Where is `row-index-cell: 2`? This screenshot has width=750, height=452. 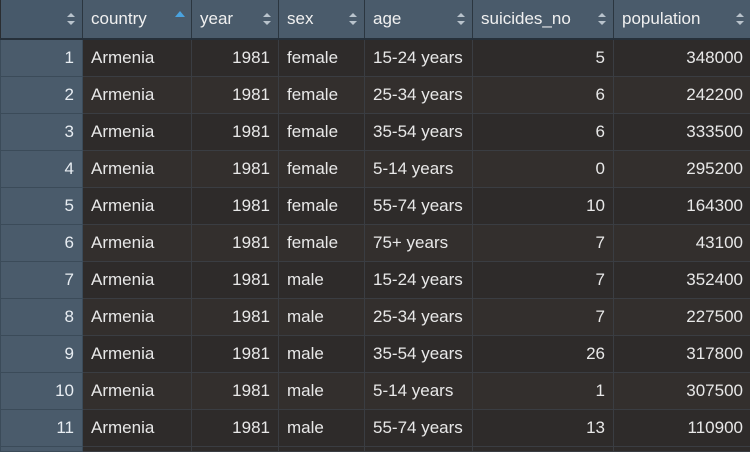 row-index-cell: 2 is located at coordinates (42, 95).